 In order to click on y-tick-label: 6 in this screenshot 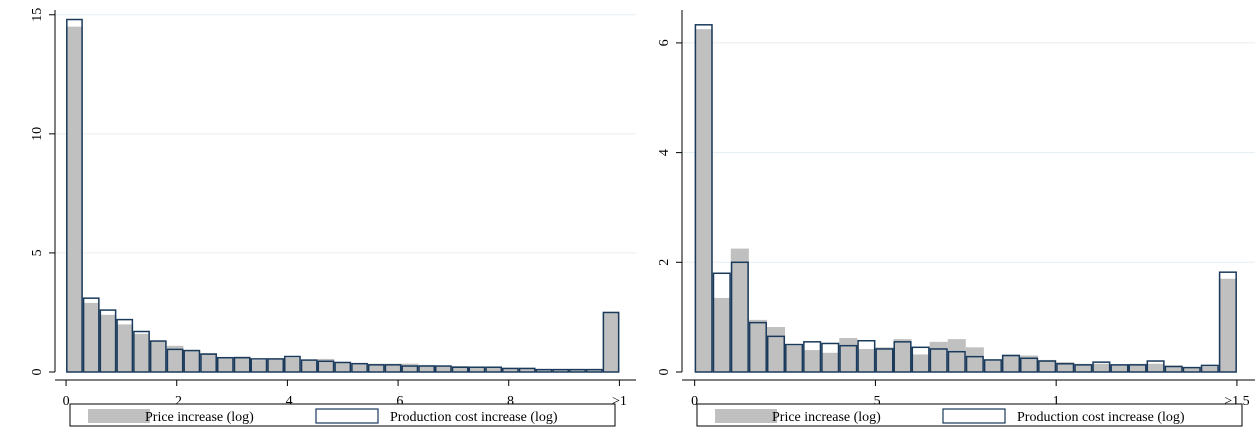, I will do `click(664, 42)`.